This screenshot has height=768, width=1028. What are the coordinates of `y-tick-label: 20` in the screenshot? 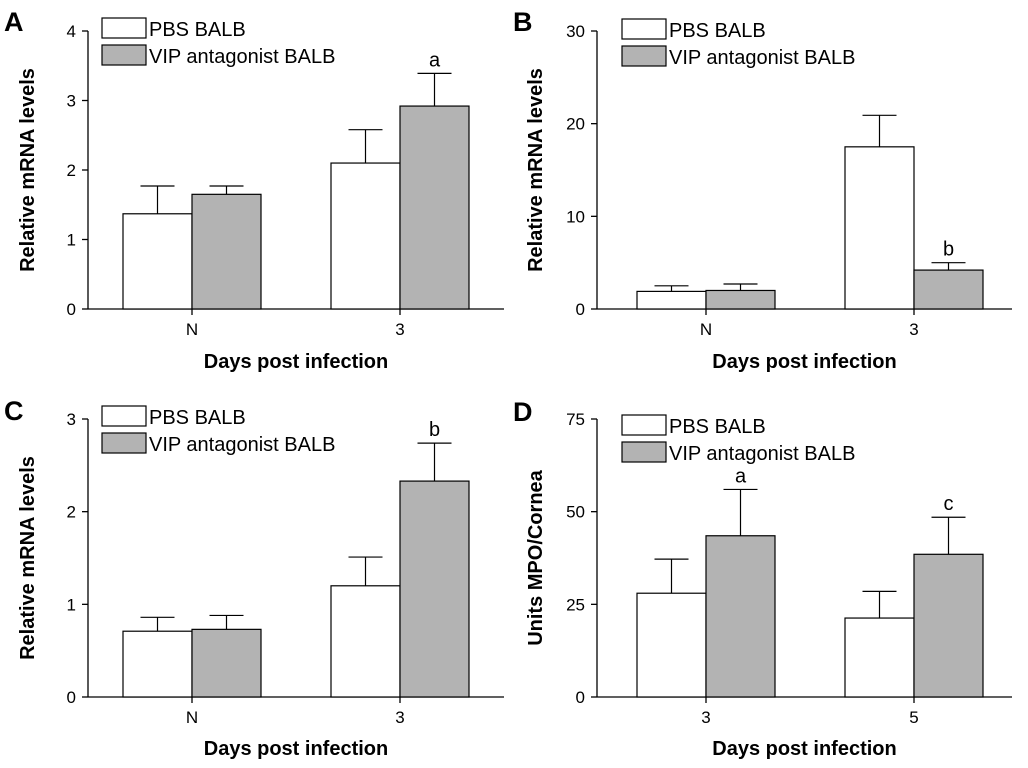 It's located at (575, 124).